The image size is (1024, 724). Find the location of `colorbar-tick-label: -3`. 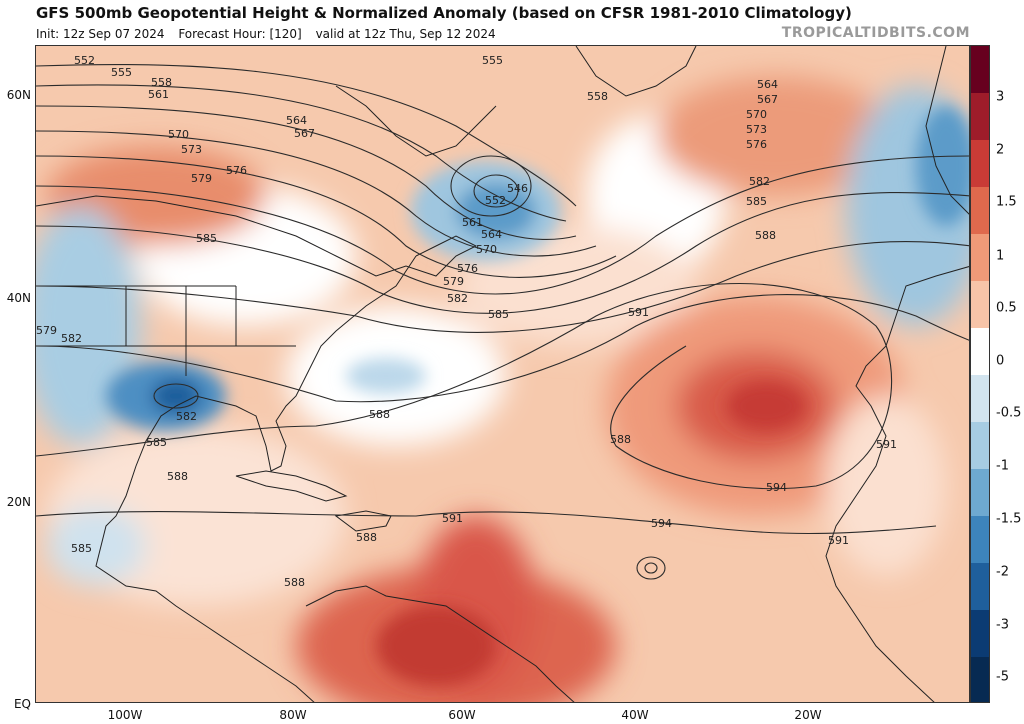

colorbar-tick-label: -3 is located at coordinates (1002, 625).